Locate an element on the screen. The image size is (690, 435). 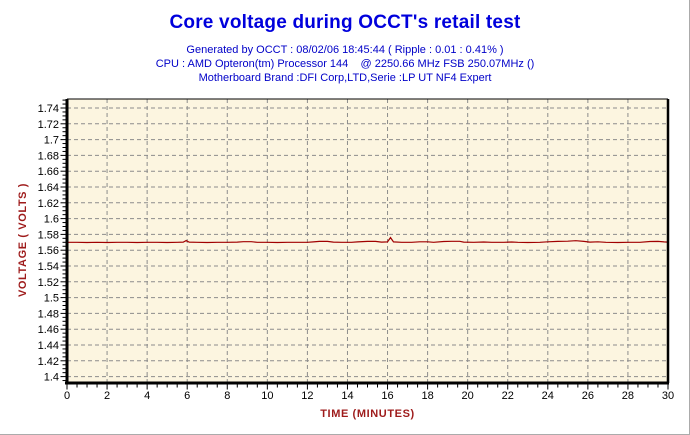
y-tick-label: 1.66 is located at coordinates (48, 172).